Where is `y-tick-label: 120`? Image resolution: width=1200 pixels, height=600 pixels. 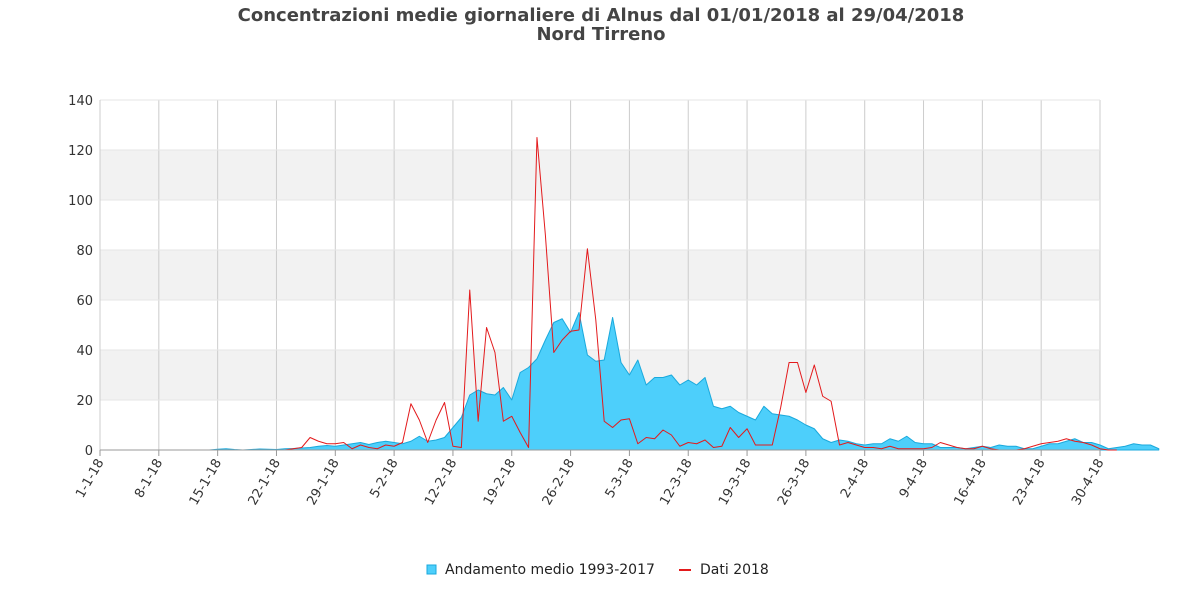 y-tick-label: 120 is located at coordinates (80, 151).